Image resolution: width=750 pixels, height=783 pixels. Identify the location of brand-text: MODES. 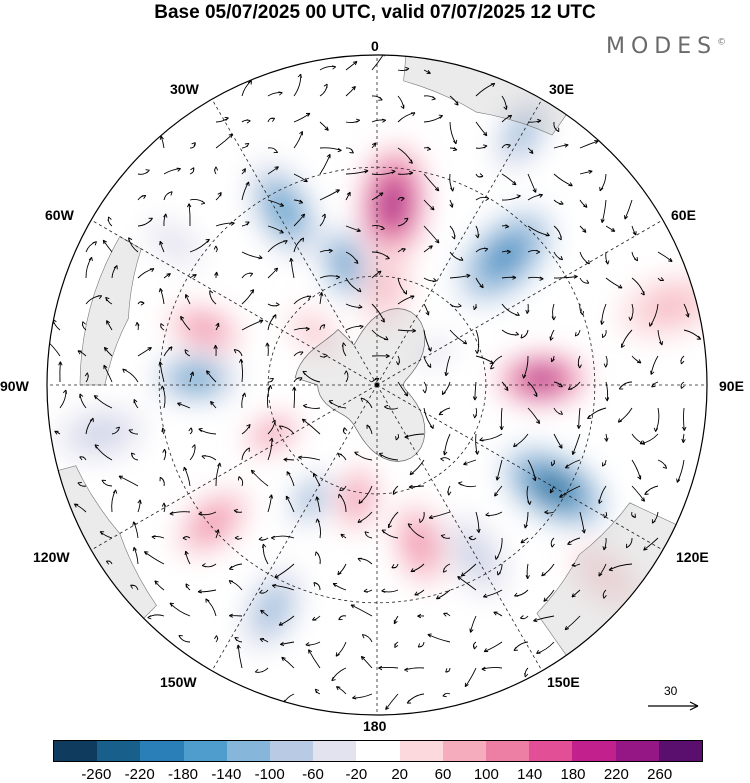
(662, 46).